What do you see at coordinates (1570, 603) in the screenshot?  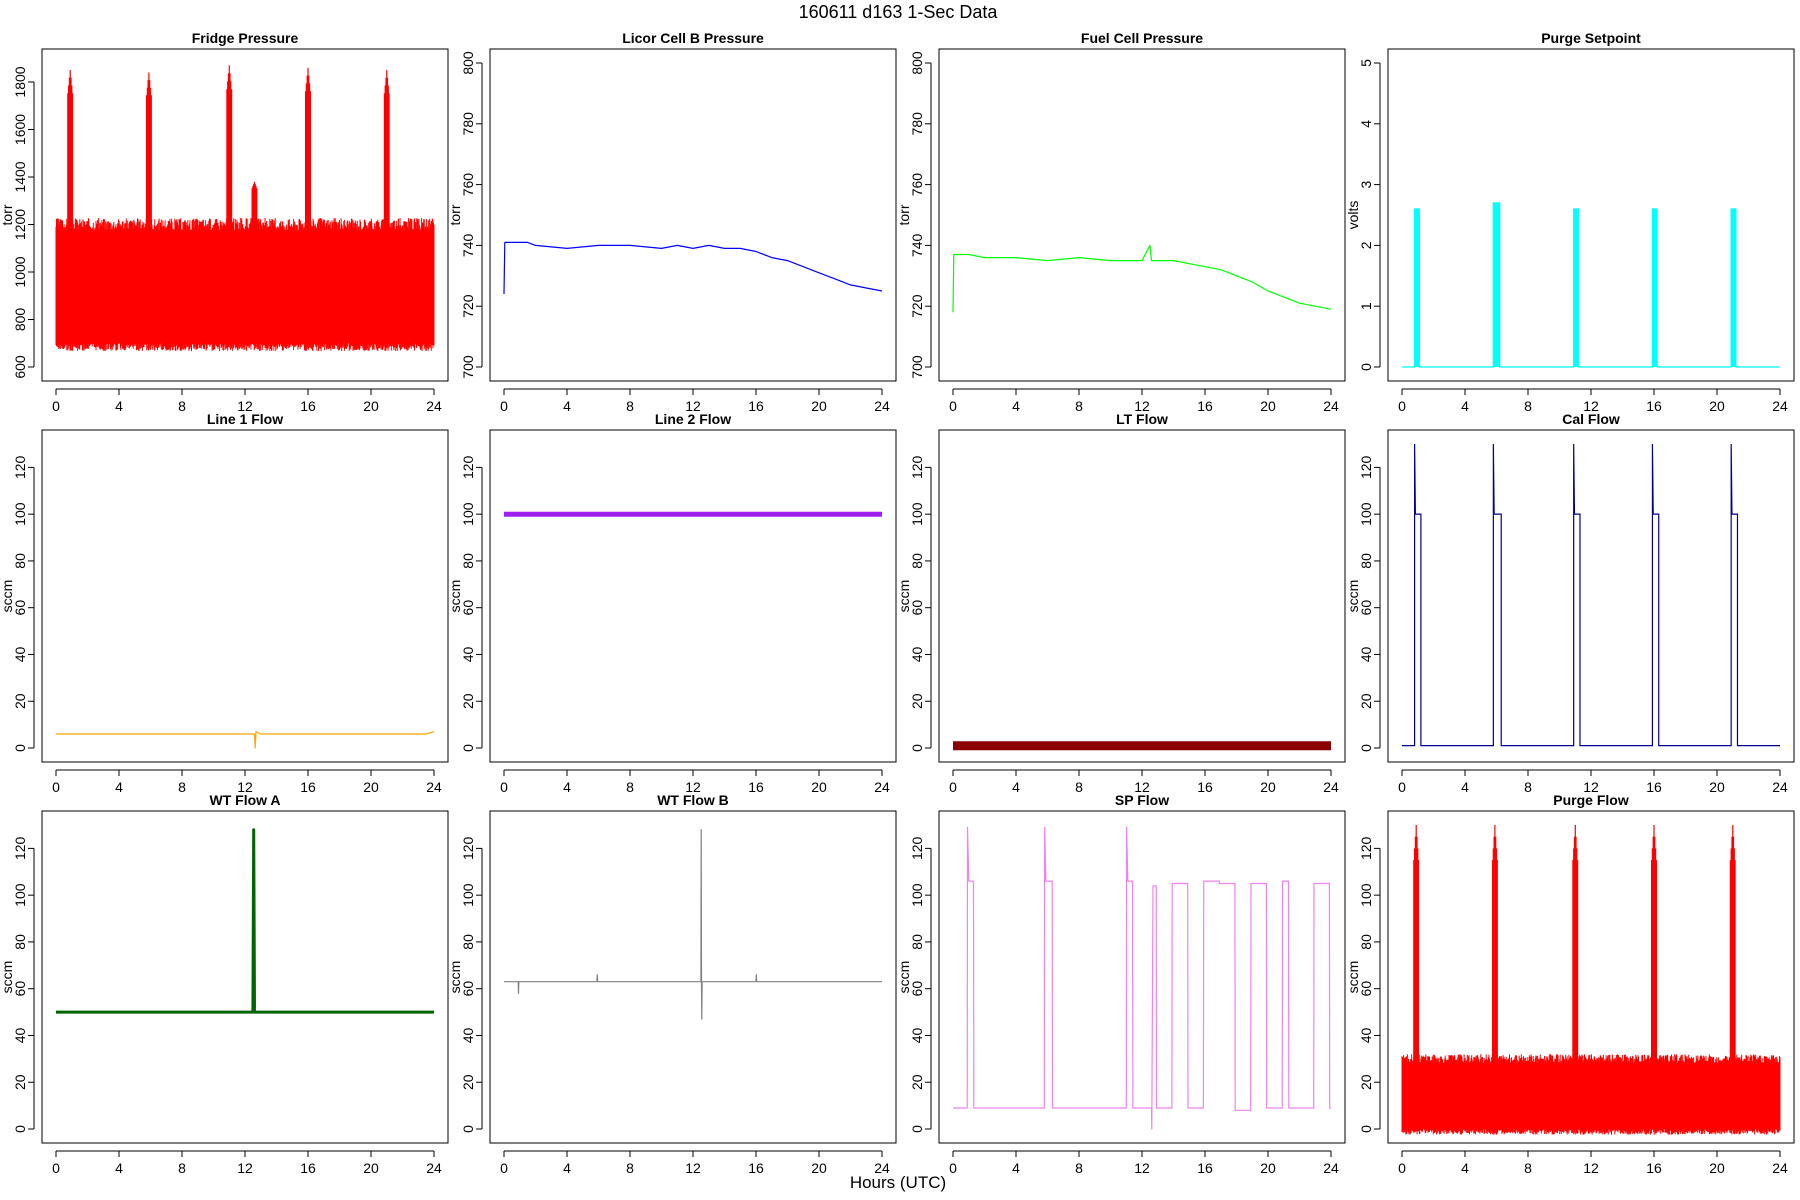 I see `panel-8: Cal Flow sccm 0 4 8 12 16 20 24 0 20 40 60 80 100 120` at bounding box center [1570, 603].